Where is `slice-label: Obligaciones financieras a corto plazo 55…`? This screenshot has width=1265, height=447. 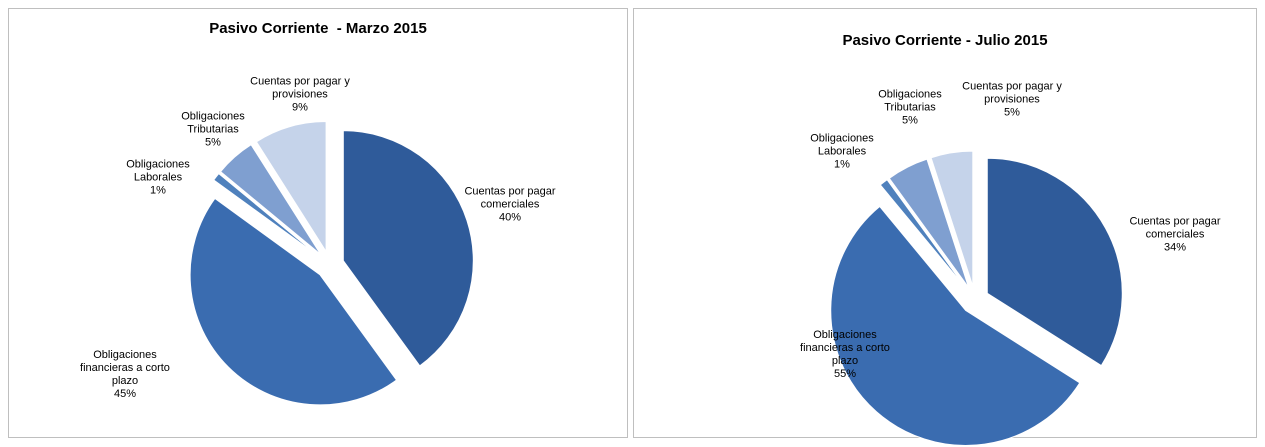
slice-label: Obligaciones financieras a corto plazo 55… is located at coordinates (845, 355).